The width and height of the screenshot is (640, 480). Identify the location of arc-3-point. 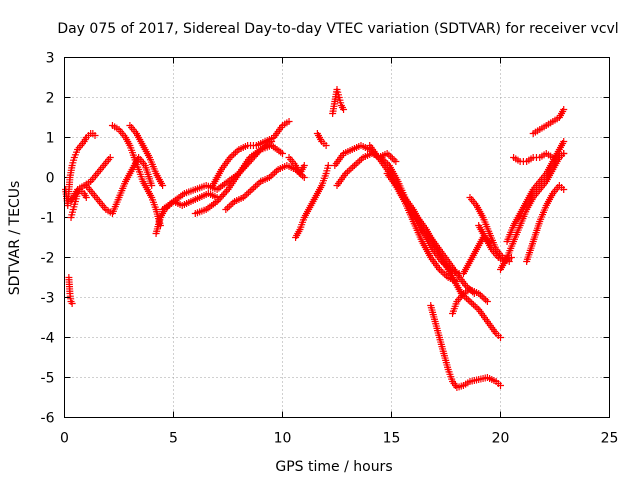
(86, 197).